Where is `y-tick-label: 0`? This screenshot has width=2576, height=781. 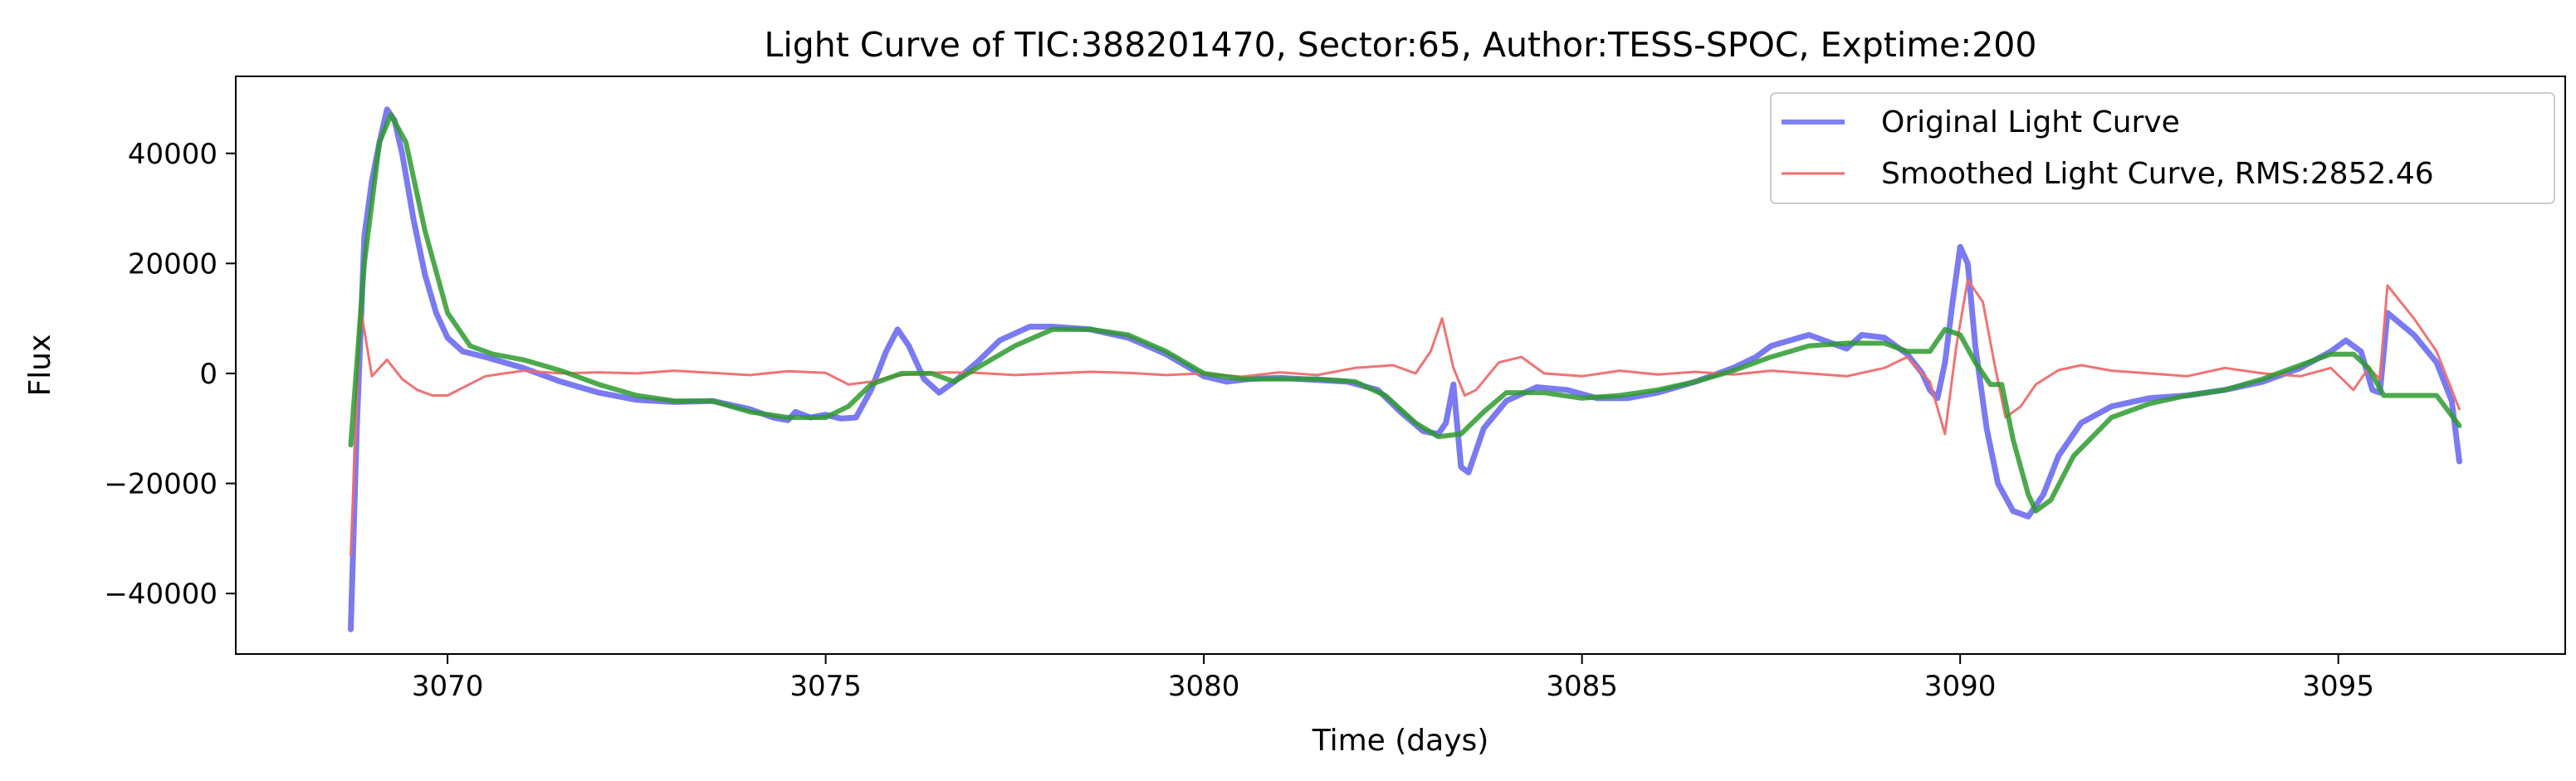
y-tick-label: 0 is located at coordinates (208, 374).